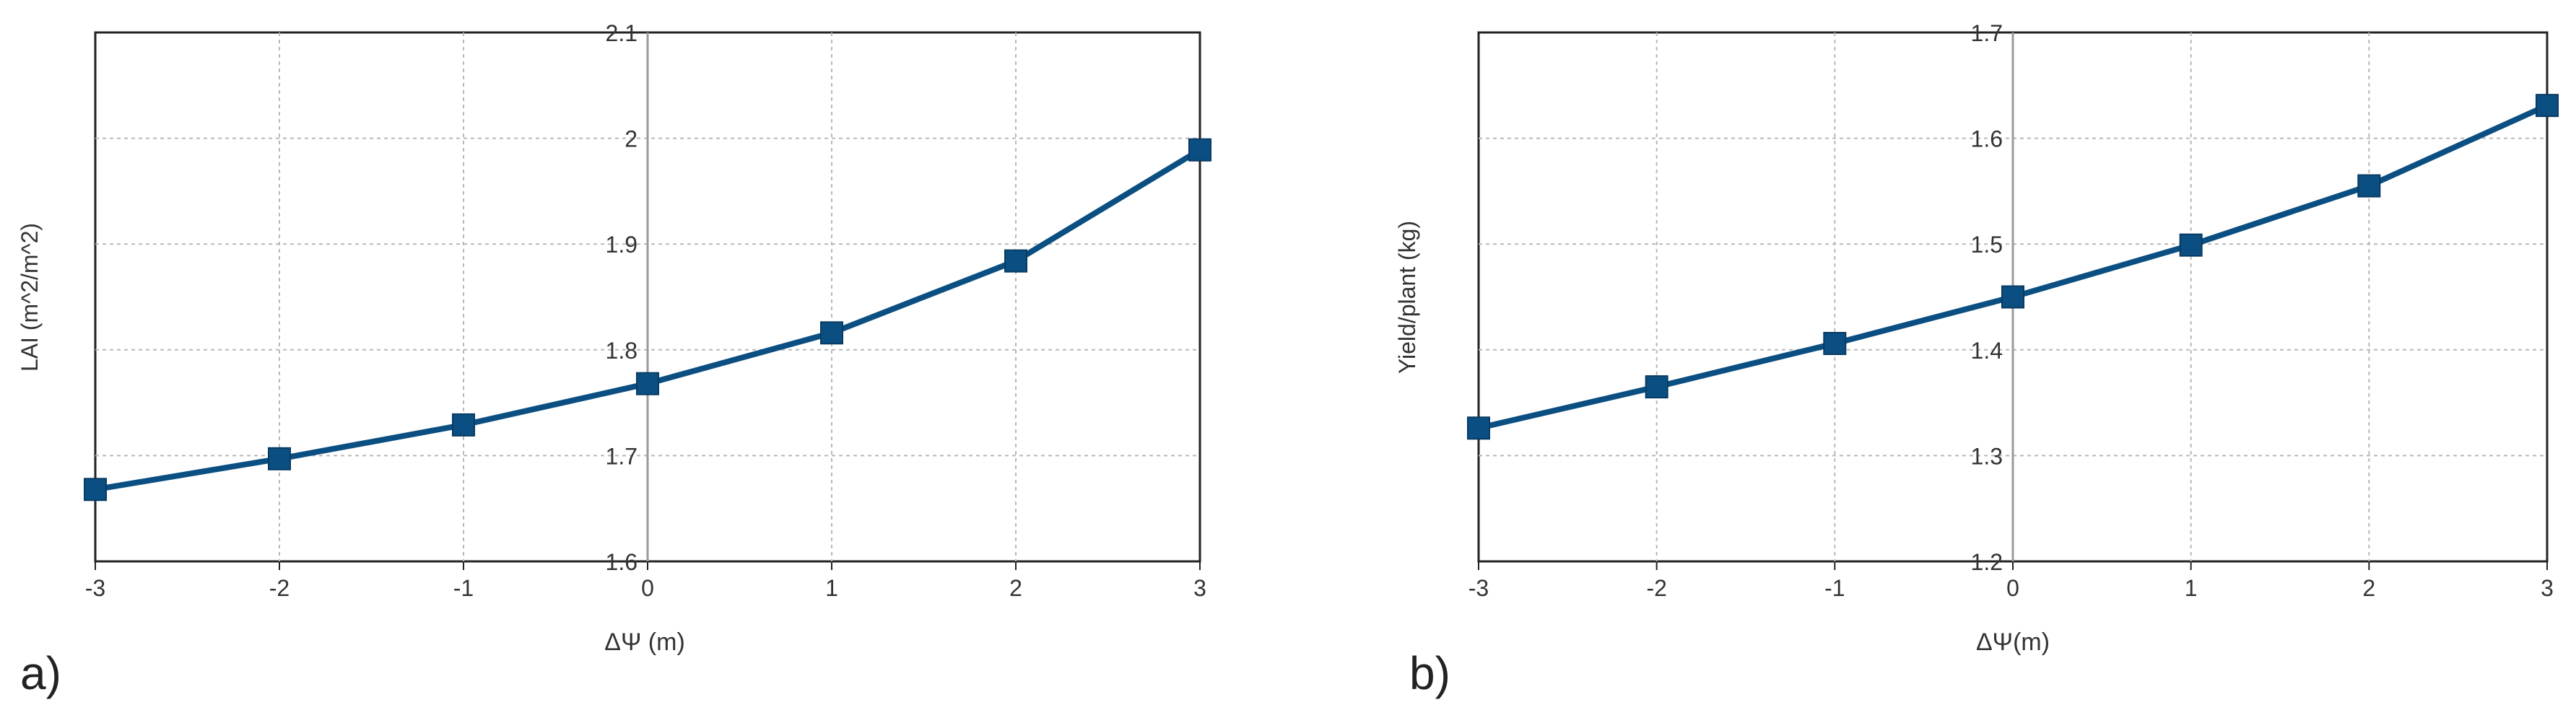 The height and width of the screenshot is (723, 2576). I want to click on y-tick-label-b: 1.2, so click(1987, 562).